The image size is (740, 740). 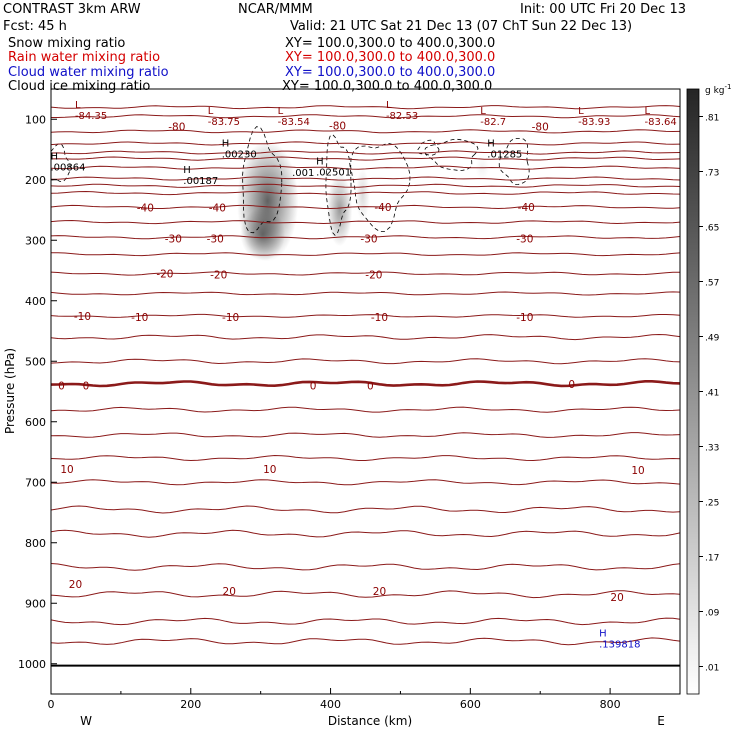 I want to click on extremum-value: -83.93, so click(x=594, y=122).